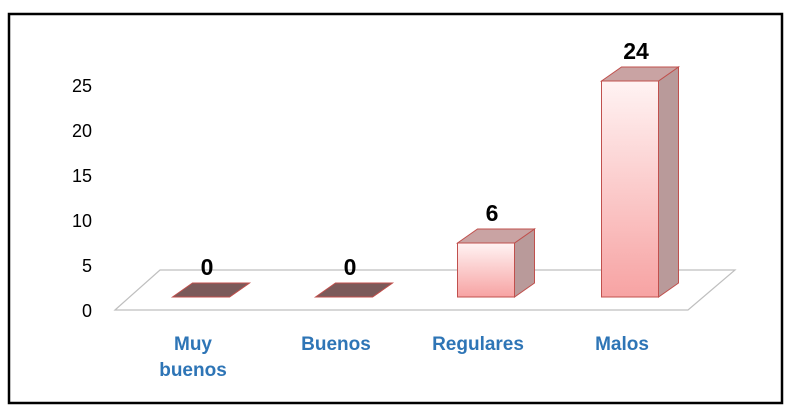 This screenshot has width=790, height=410. I want to click on y-tick-label: 15, so click(82, 176).